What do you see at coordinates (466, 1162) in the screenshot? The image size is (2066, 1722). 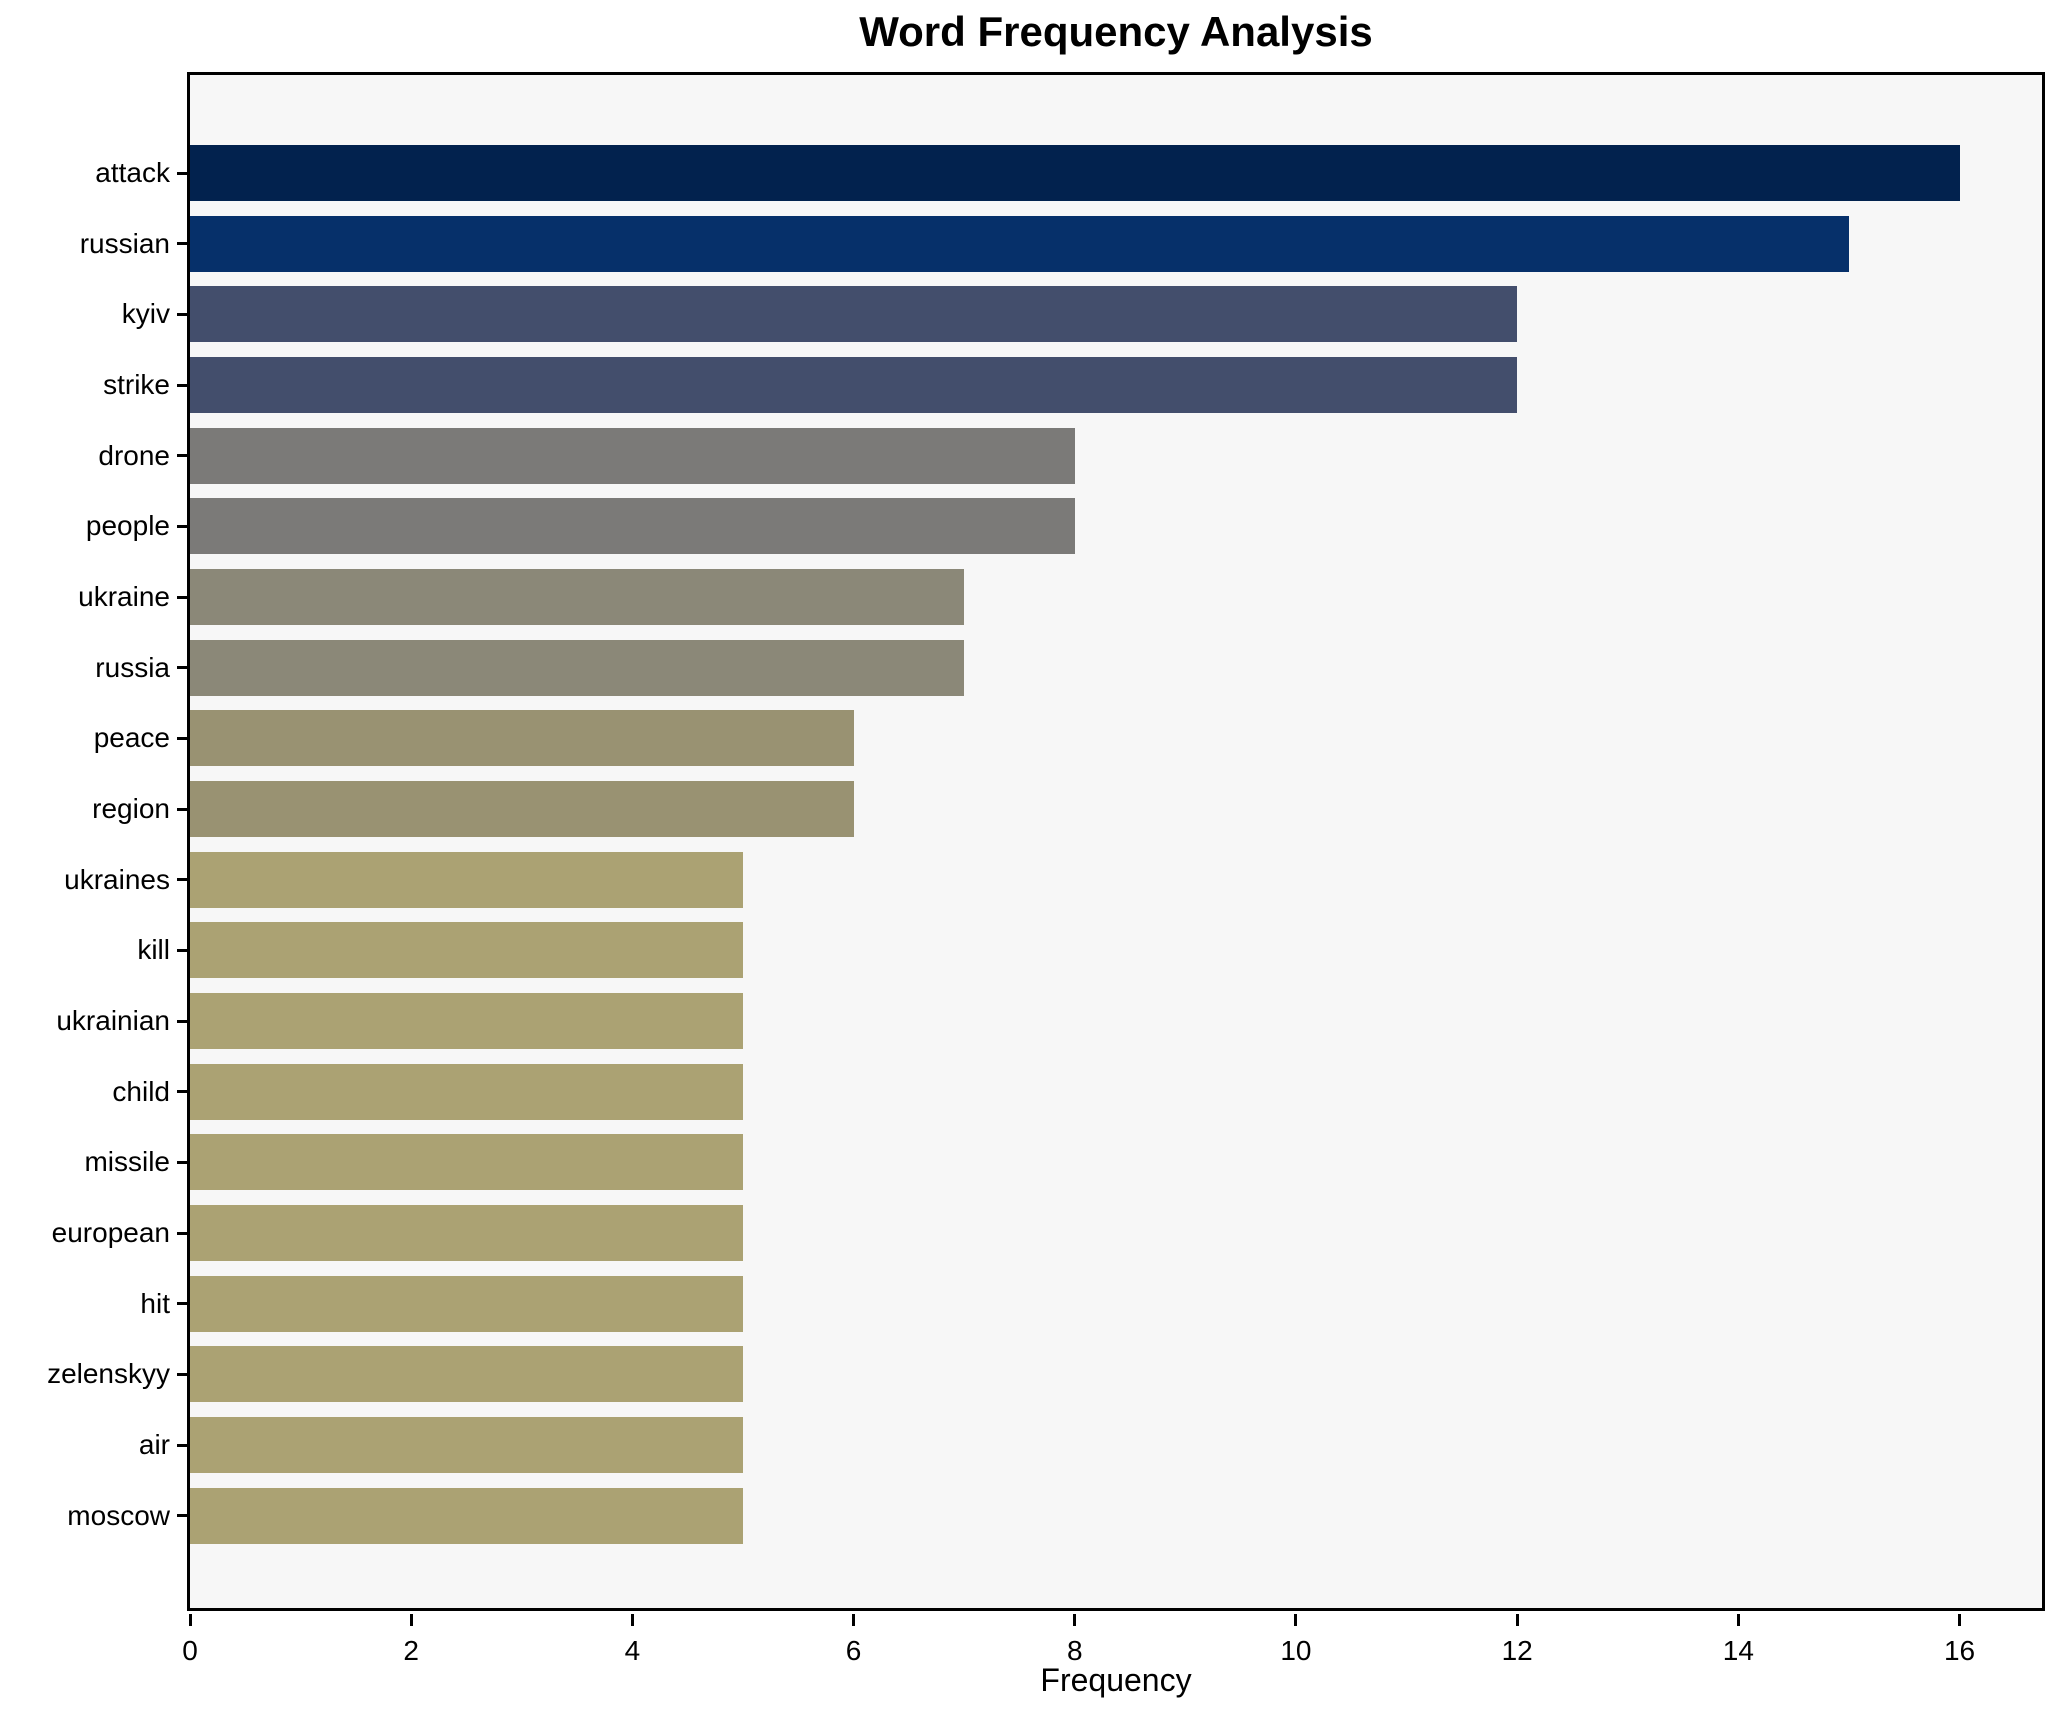 I see `bar-missile` at bounding box center [466, 1162].